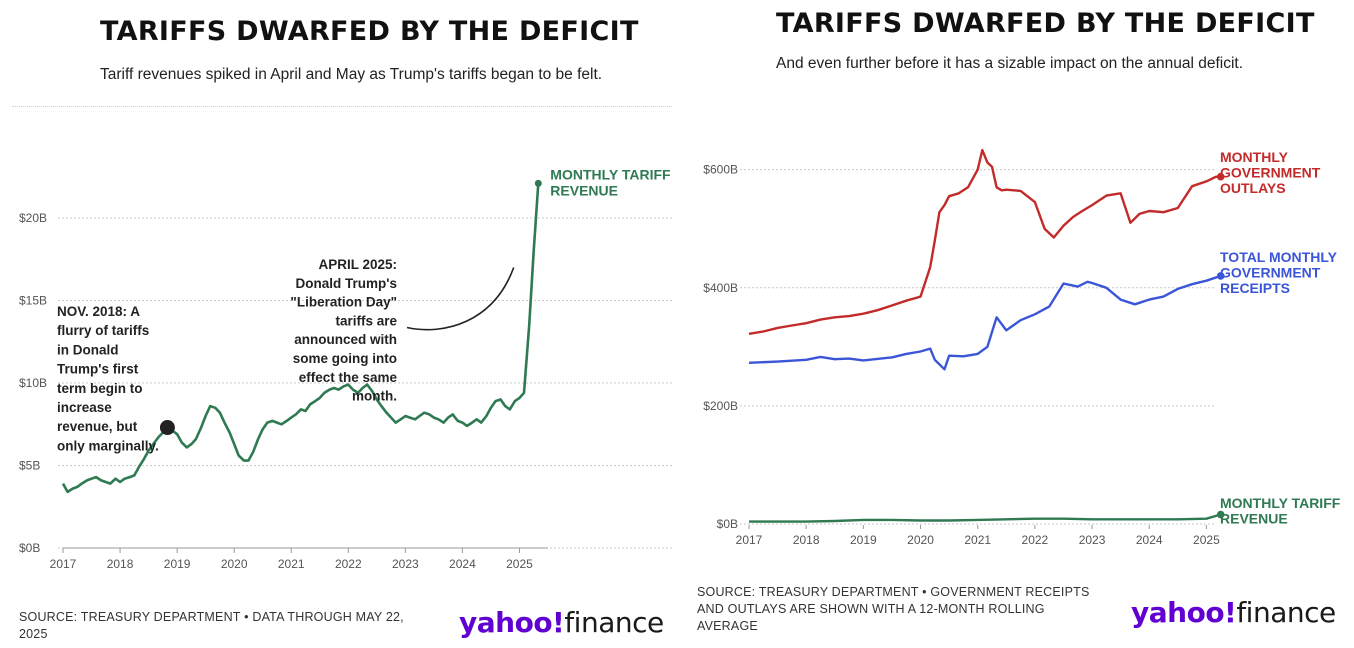  What do you see at coordinates (1254, 157) in the screenshot?
I see `outlays-label-line: MONTHLY` at bounding box center [1254, 157].